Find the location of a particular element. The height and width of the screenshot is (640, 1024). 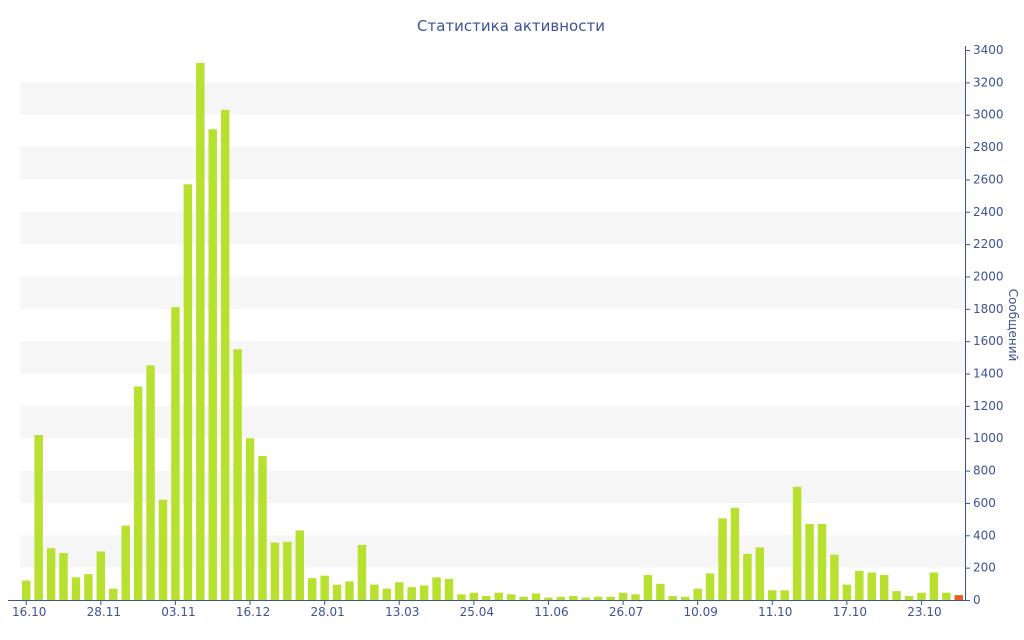

y-tick-label: 3200 is located at coordinates (988, 82).